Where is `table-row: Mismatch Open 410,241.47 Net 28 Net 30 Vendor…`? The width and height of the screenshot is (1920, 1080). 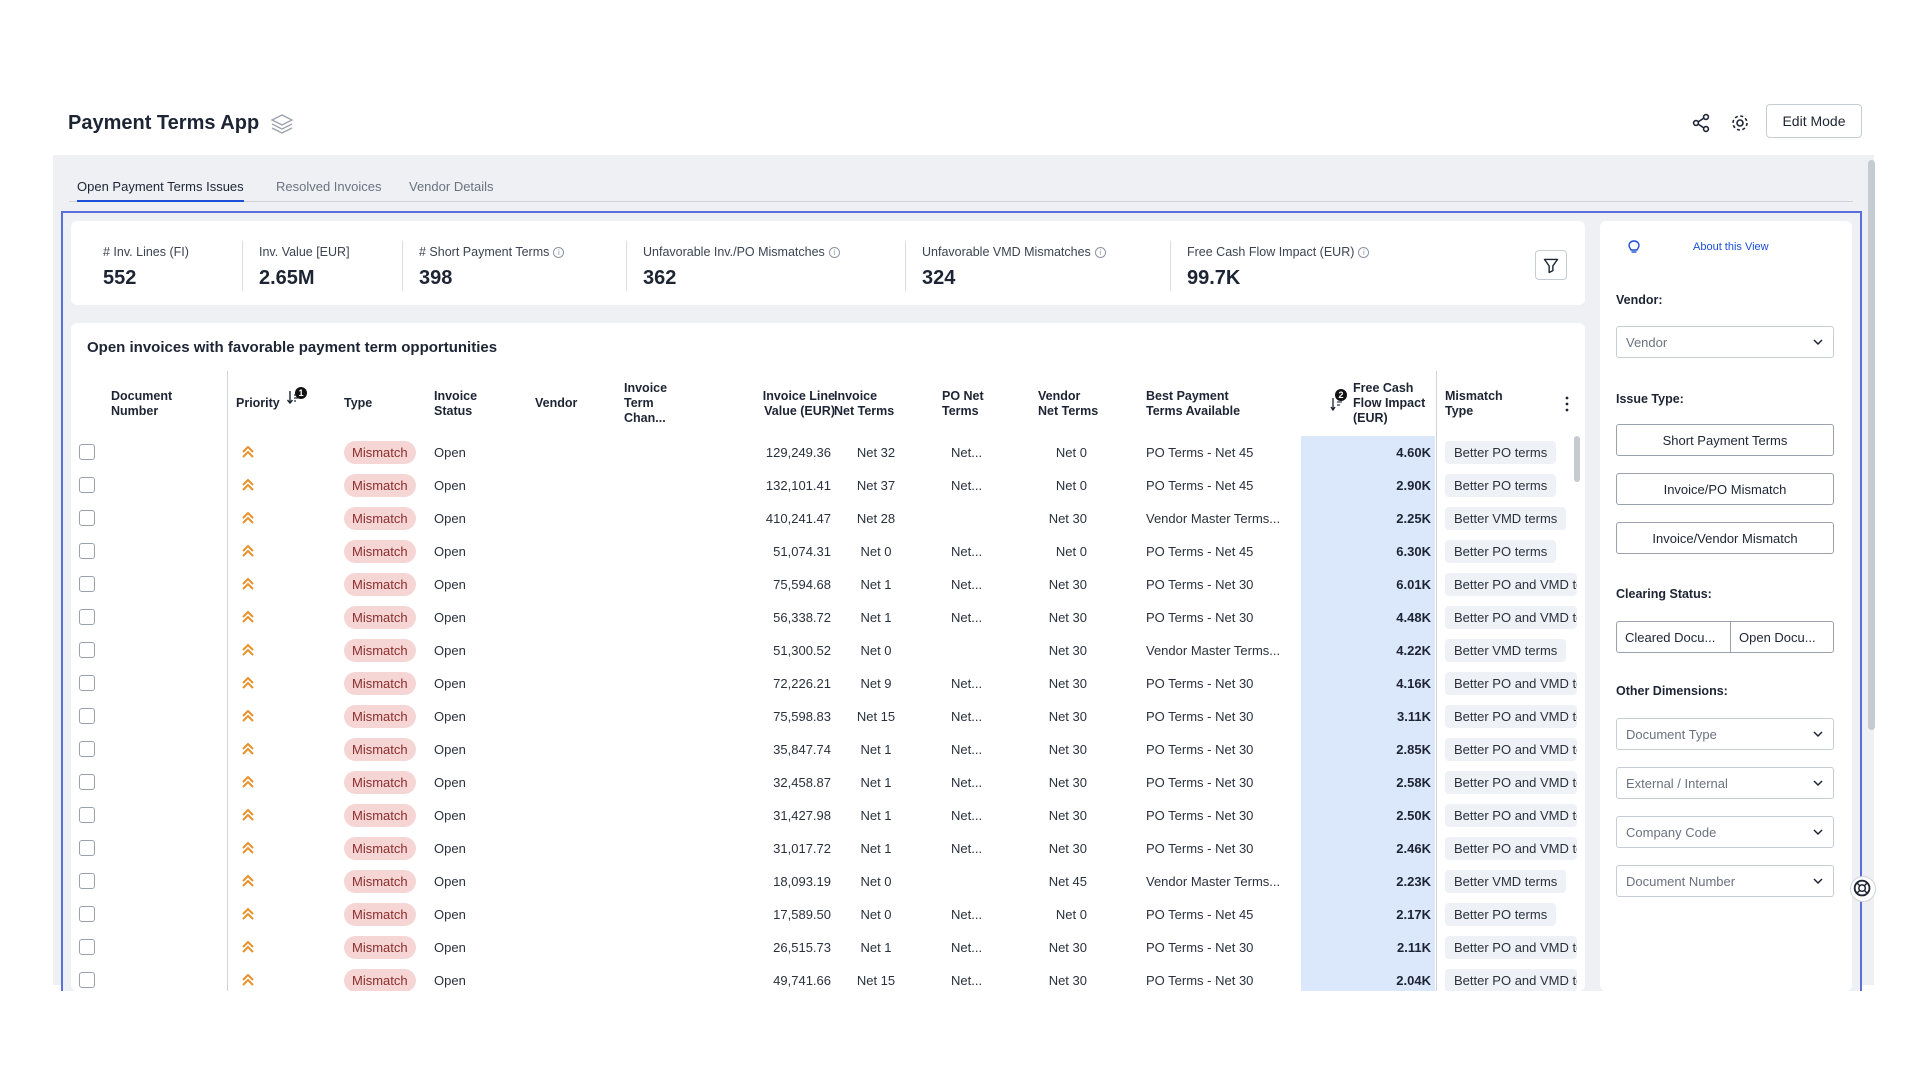
table-row: Mismatch Open 410,241.47 Net 28 Net 30 Vendor… is located at coordinates (828, 518).